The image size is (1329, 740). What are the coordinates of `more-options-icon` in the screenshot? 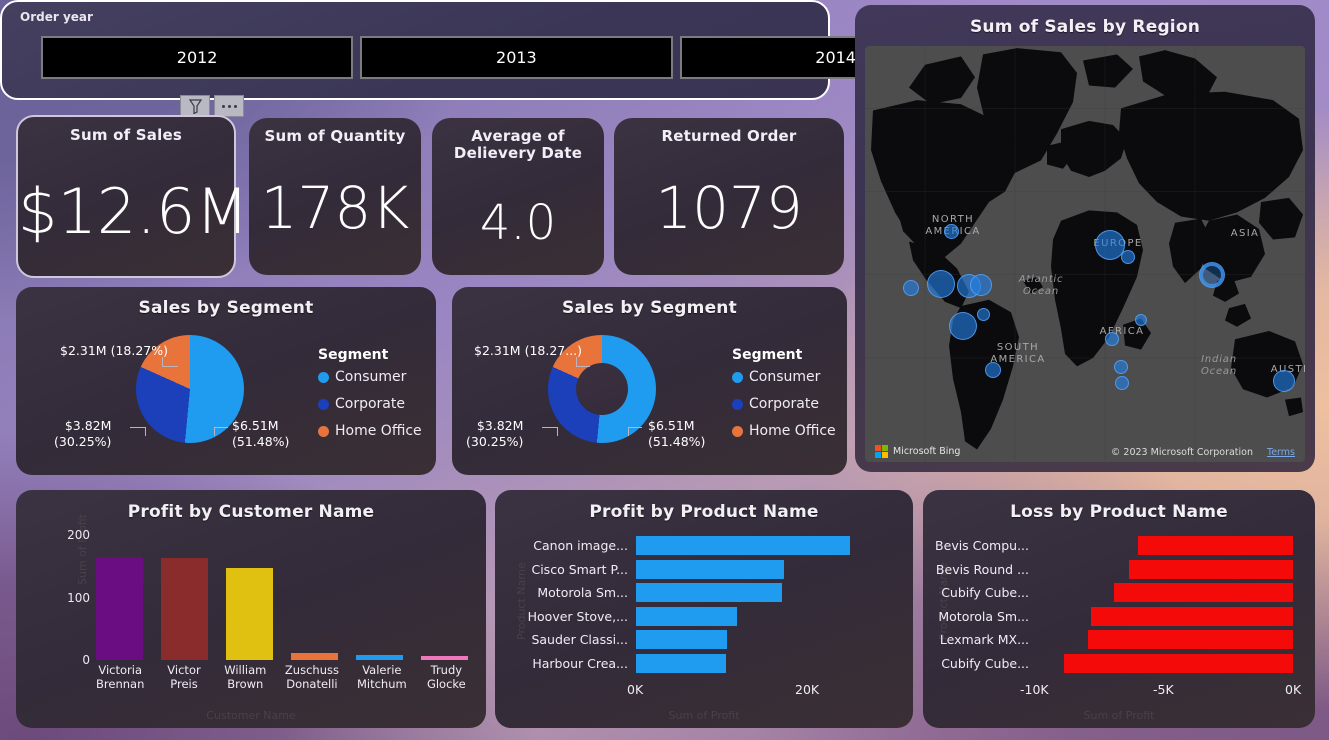 It's located at (229, 106).